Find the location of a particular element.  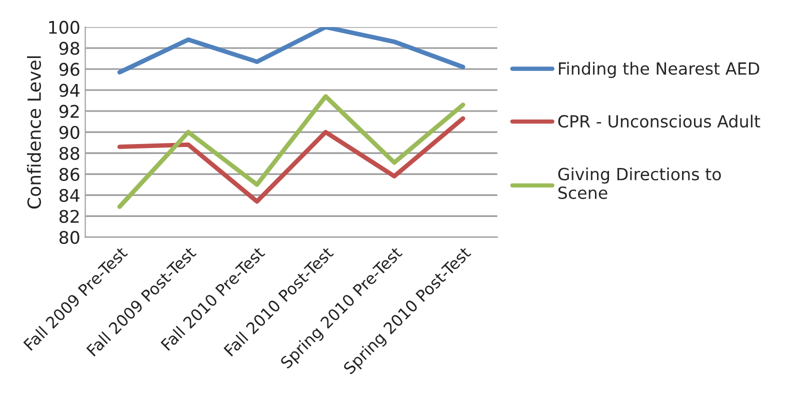

y-tick-label: 82 is located at coordinates (69, 216).